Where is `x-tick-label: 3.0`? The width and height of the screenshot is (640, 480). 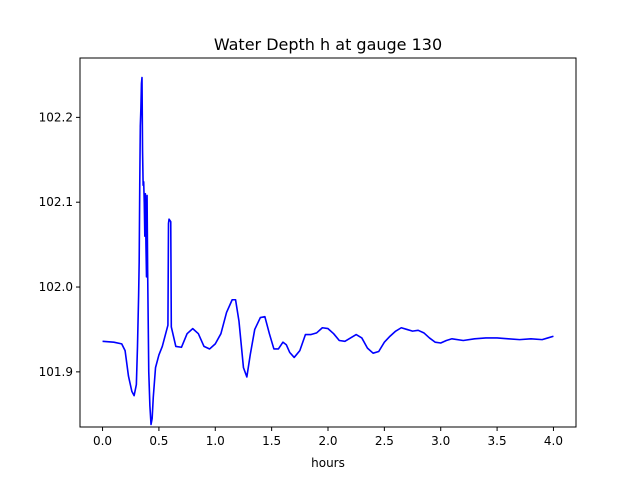 x-tick-label: 3.0 is located at coordinates (440, 441).